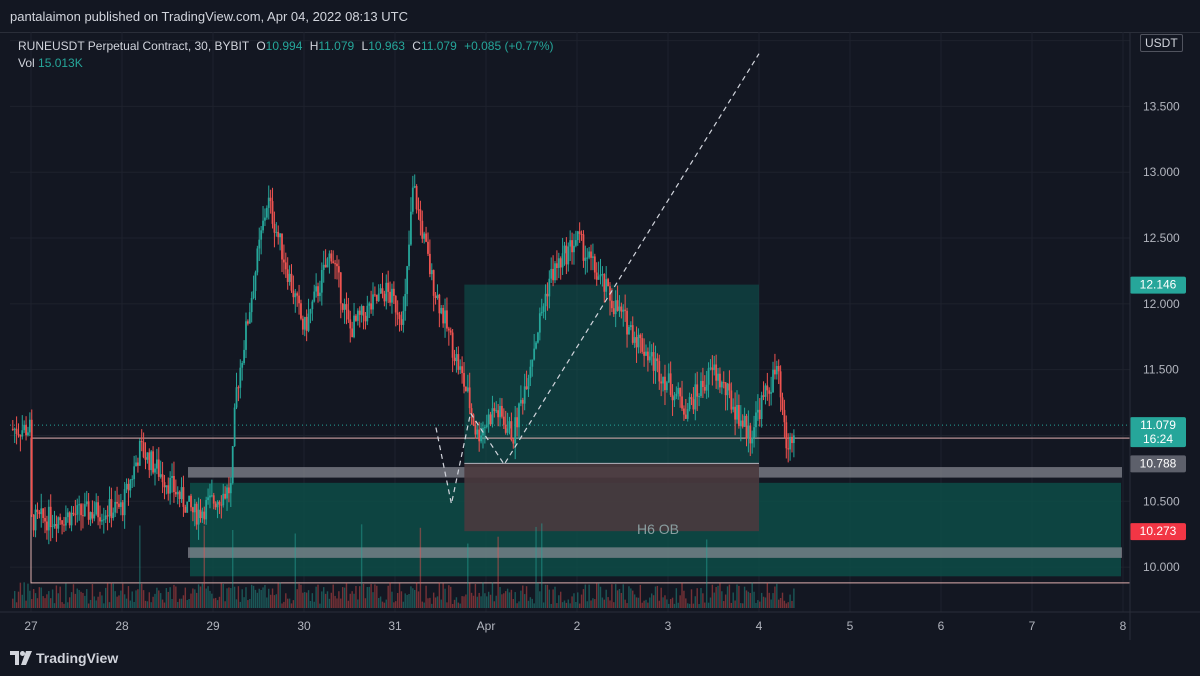  Describe the element at coordinates (133, 46) in the screenshot. I see `symbol-title: RUNEUSDT Perpetual Contract, 30, BYBIT` at that location.